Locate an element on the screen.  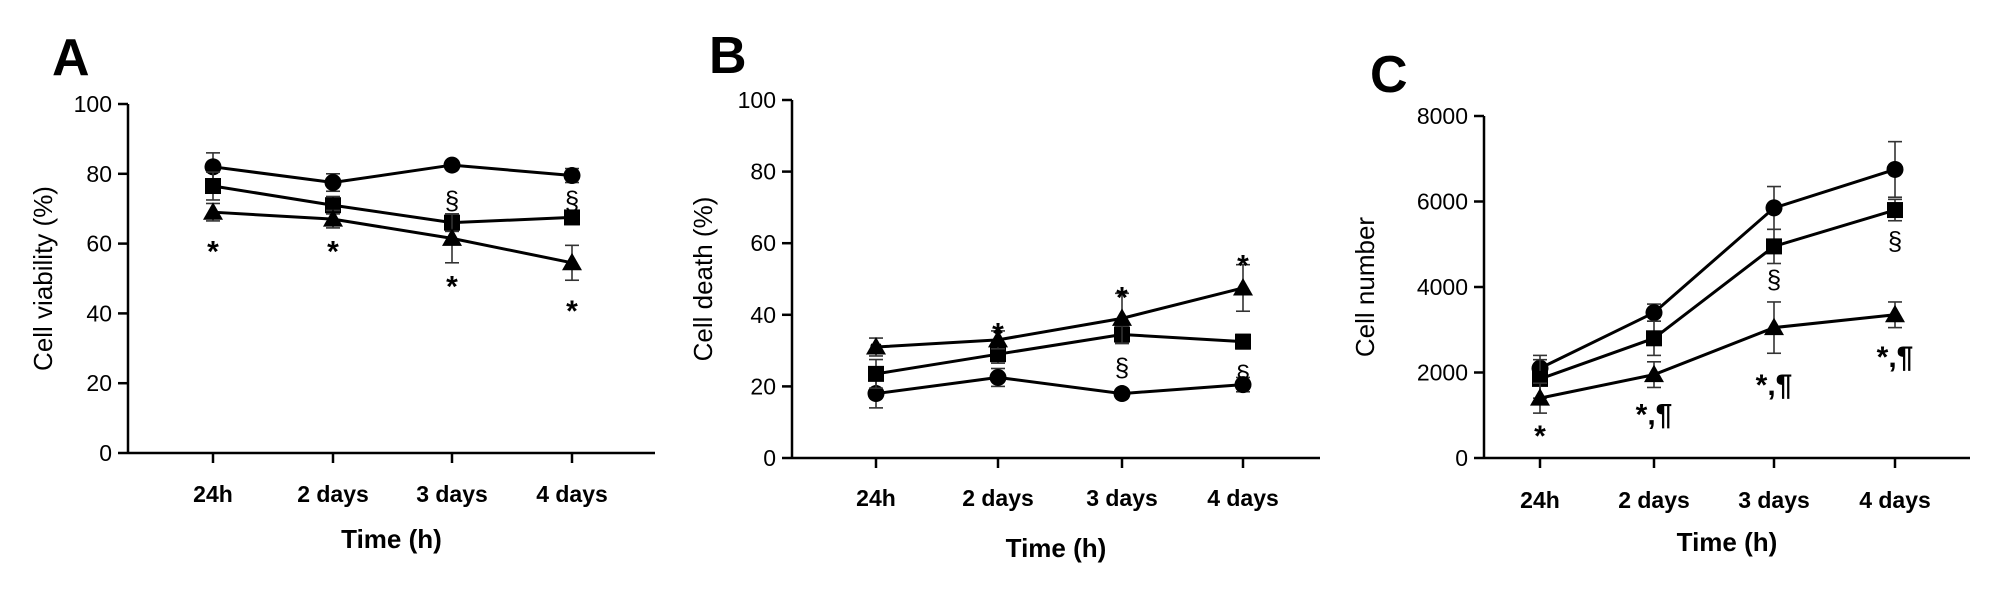
y-axis-title: Cell viability (%) is located at coordinates (43, 278).